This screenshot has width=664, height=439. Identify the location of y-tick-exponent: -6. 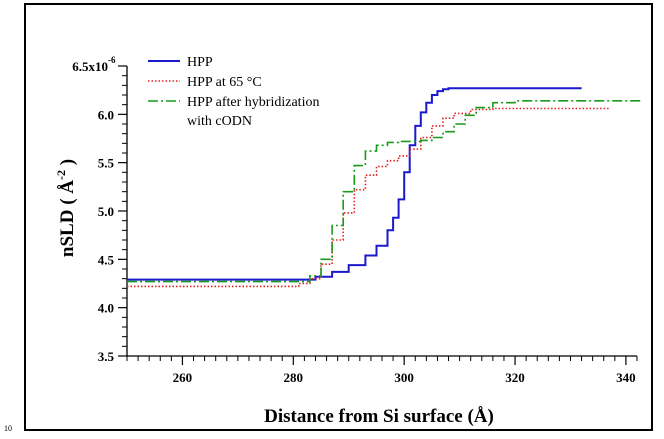
(112, 60).